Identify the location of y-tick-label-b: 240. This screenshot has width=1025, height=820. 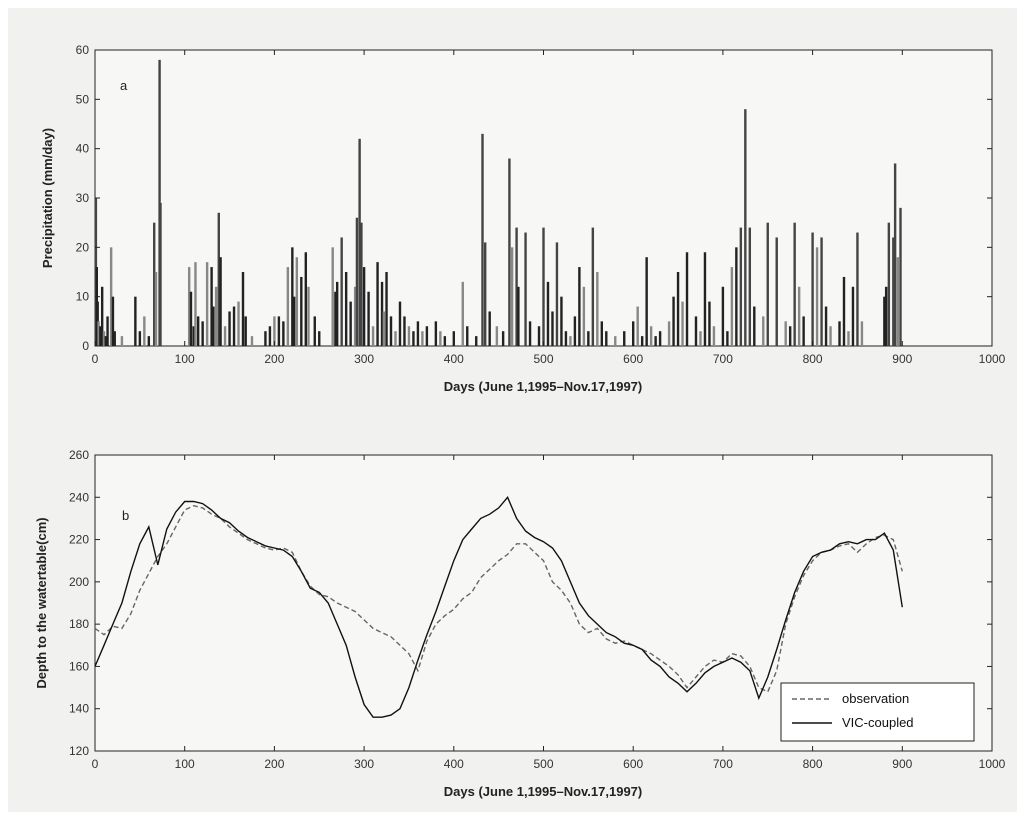
(79, 497).